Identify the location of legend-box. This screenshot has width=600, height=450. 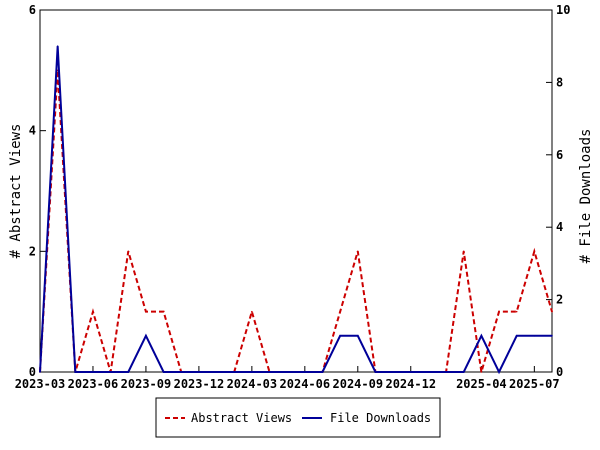
(298, 417).